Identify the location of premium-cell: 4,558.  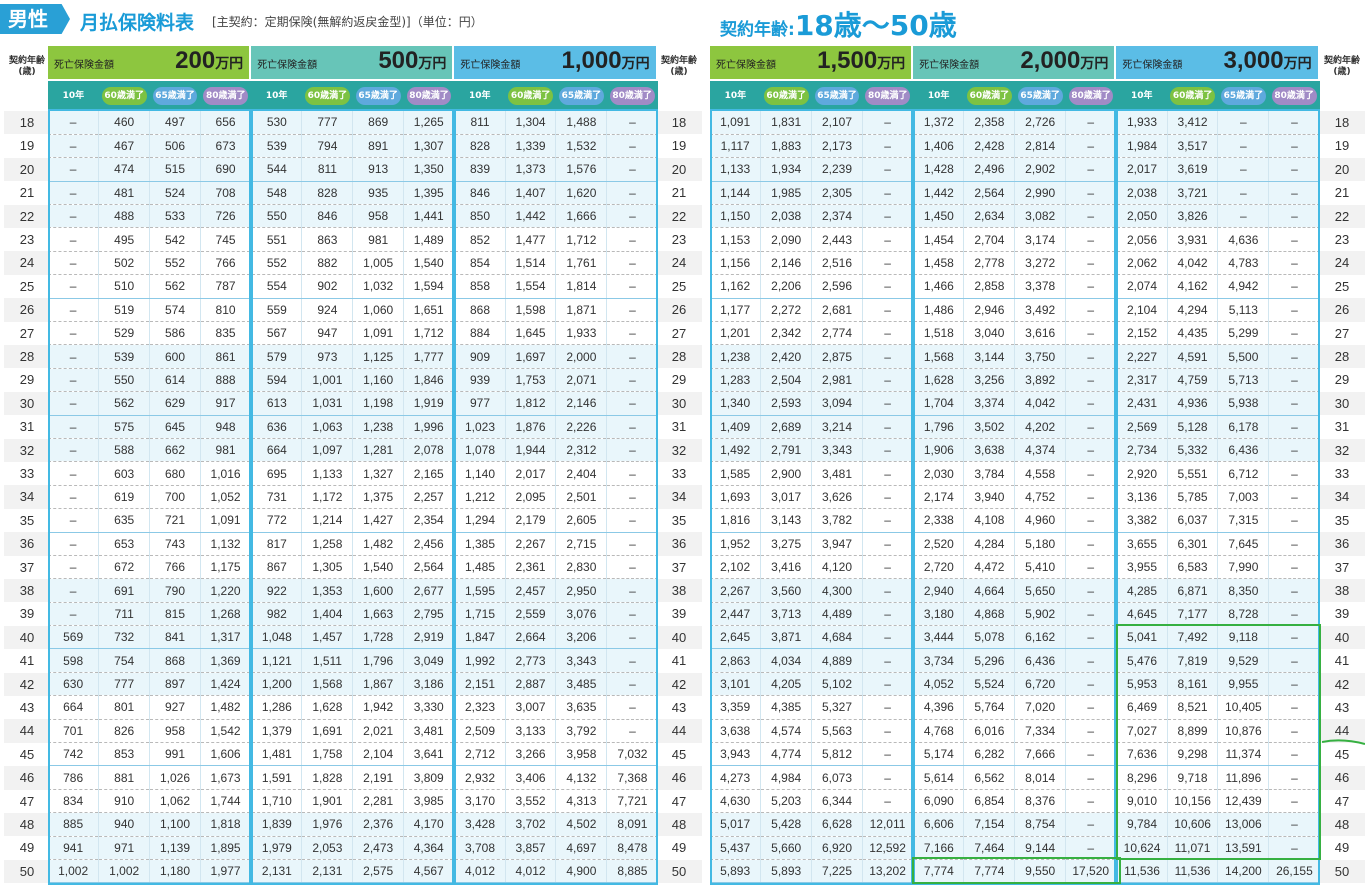
(1040, 473).